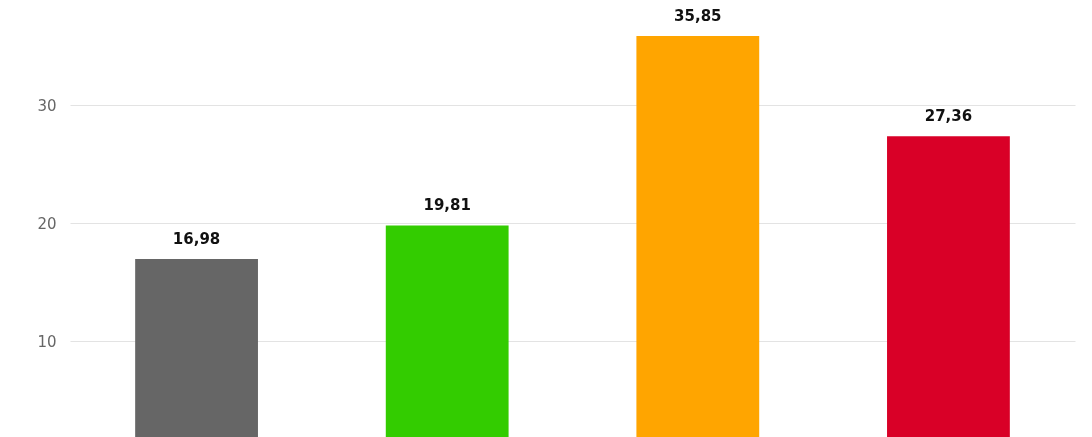  What do you see at coordinates (47, 105) in the screenshot?
I see `y-tick-label: 30` at bounding box center [47, 105].